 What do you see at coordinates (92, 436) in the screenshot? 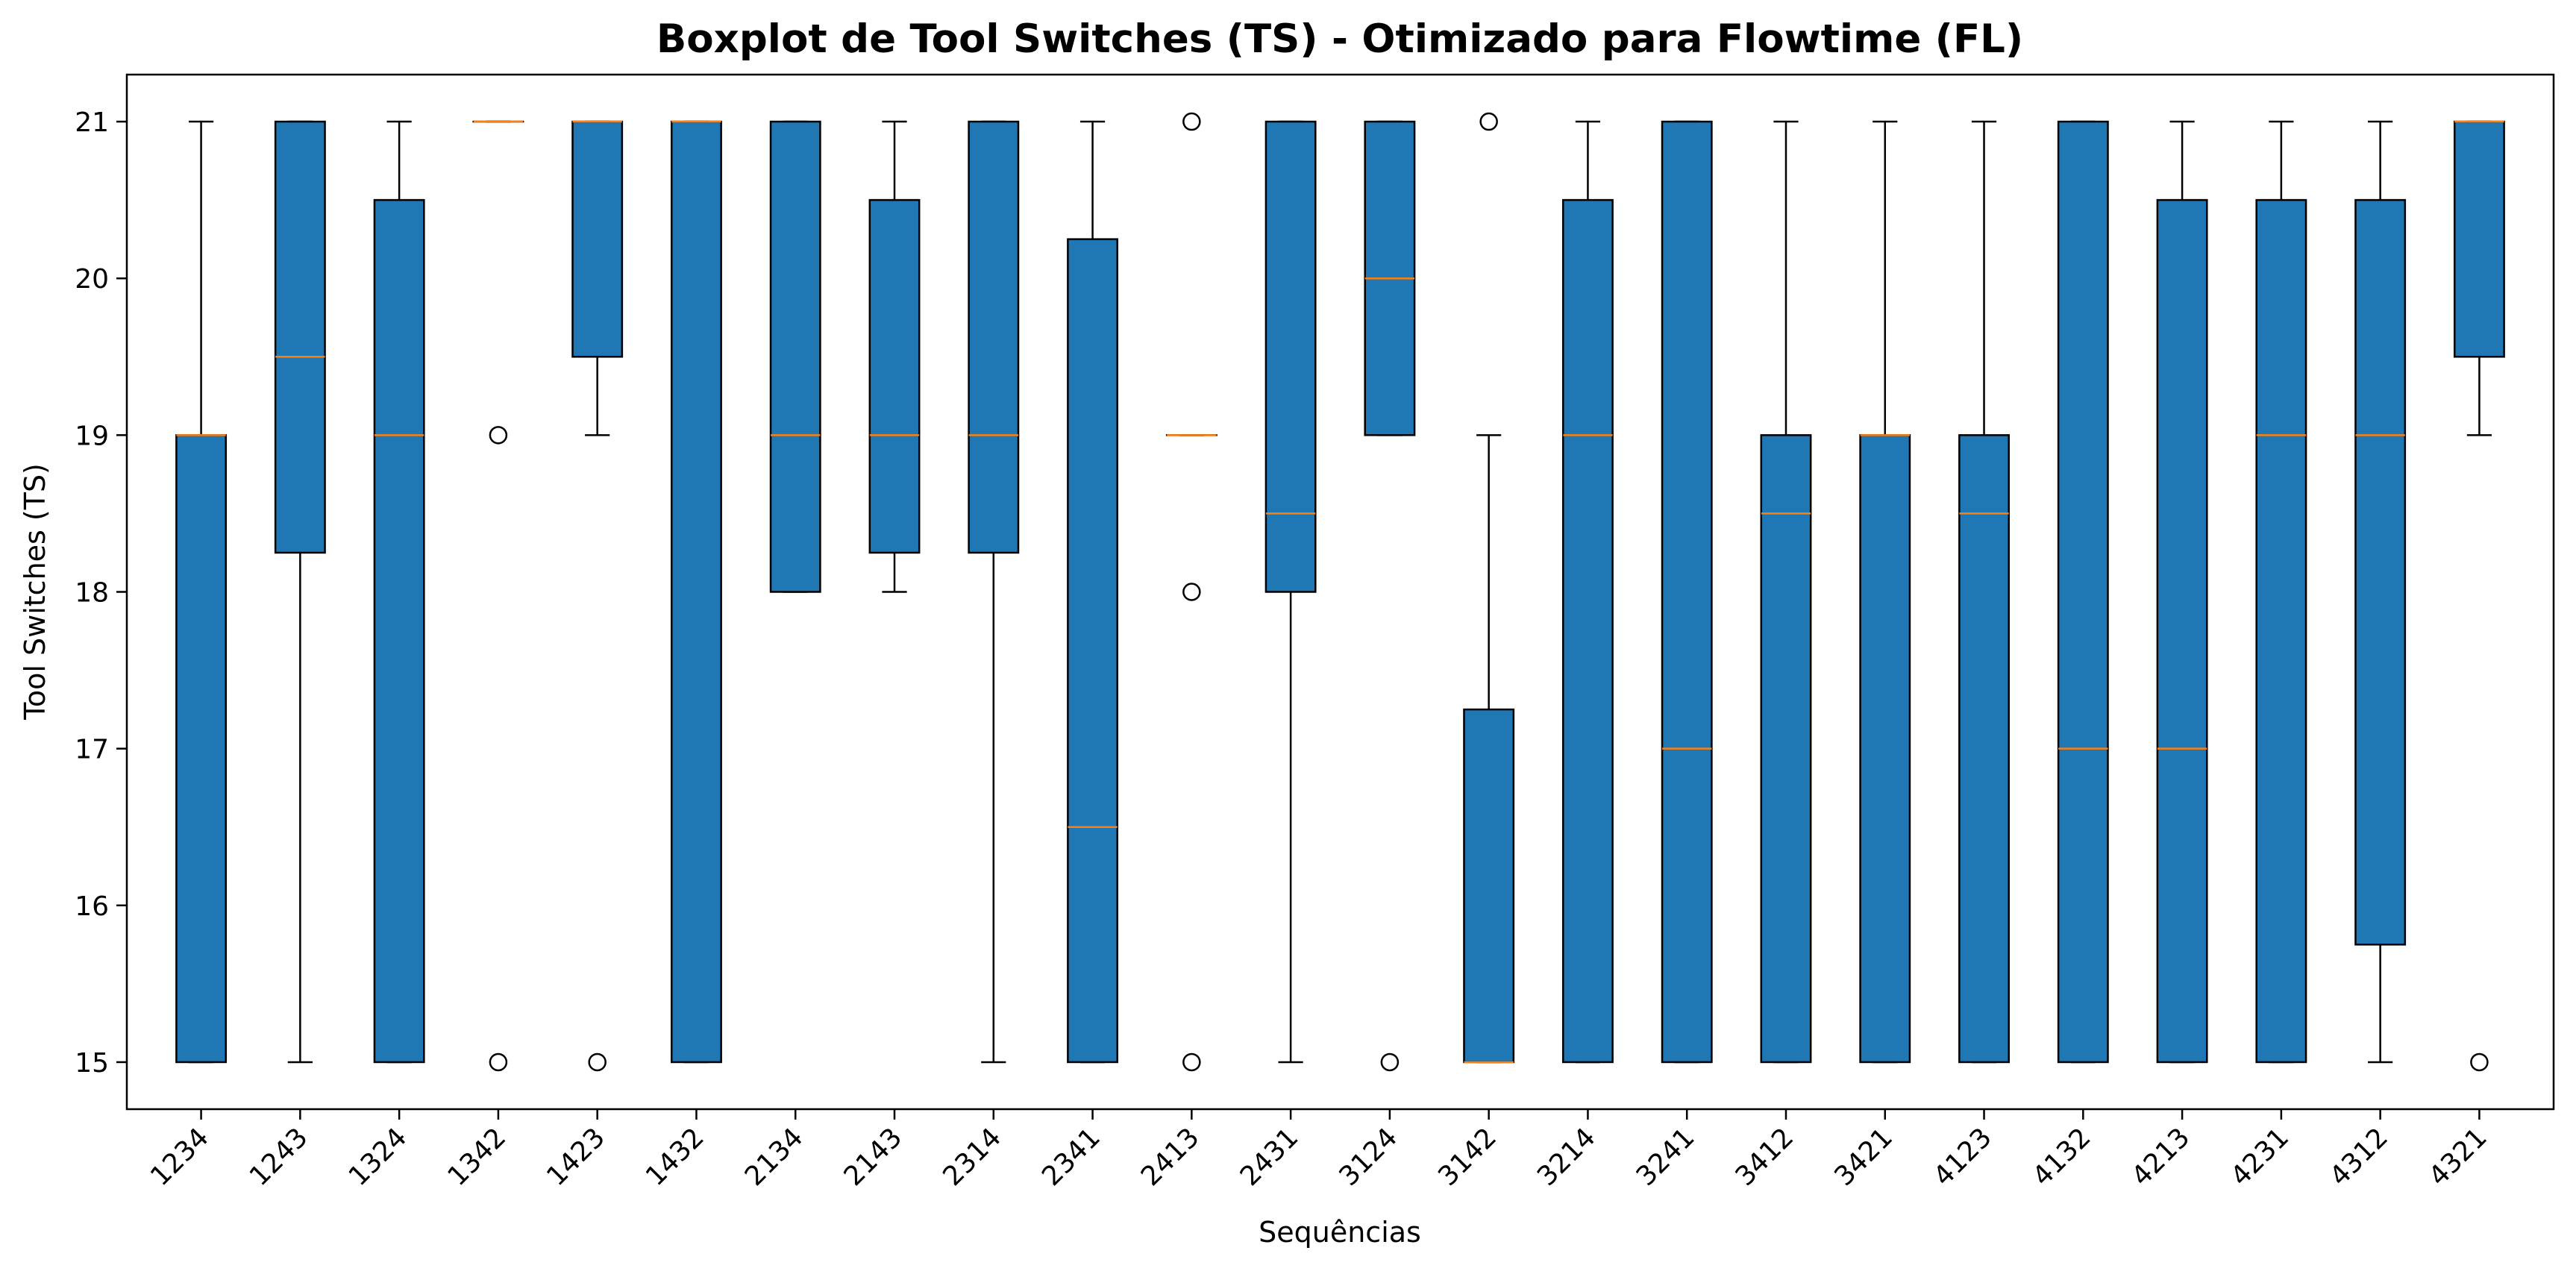
I see `y-tick-label: 19` at bounding box center [92, 436].